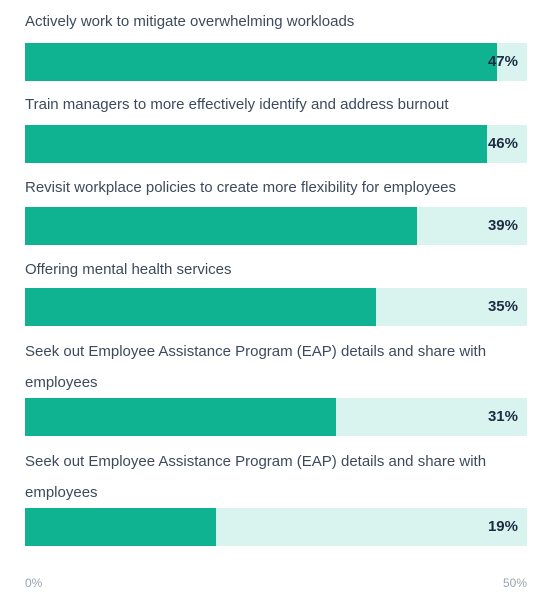  I want to click on bar-track: 39%, so click(276, 226).